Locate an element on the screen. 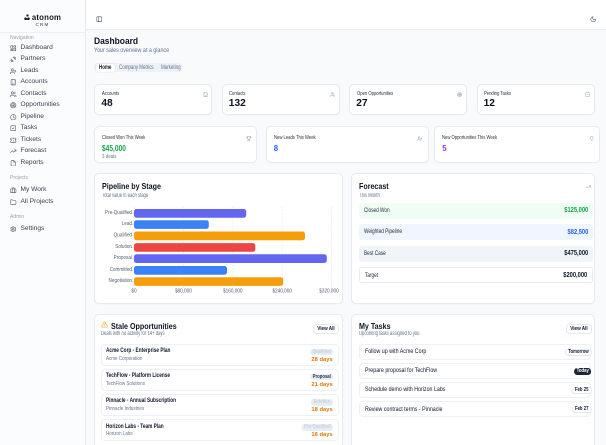 Image resolution: width=606 pixels, height=445 pixels. svg-text: Pre-Qualified is located at coordinates (118, 212).